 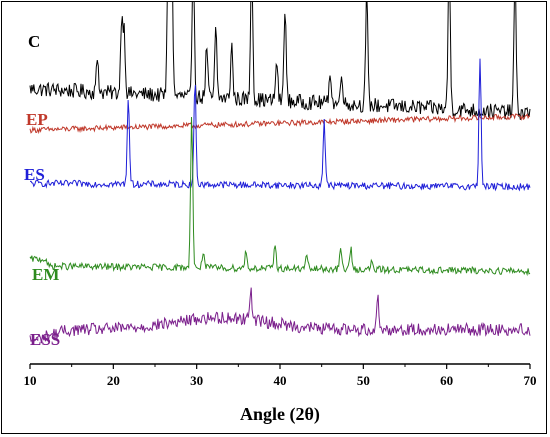 I want to click on x-tick-label: 60, so click(x=446, y=380).